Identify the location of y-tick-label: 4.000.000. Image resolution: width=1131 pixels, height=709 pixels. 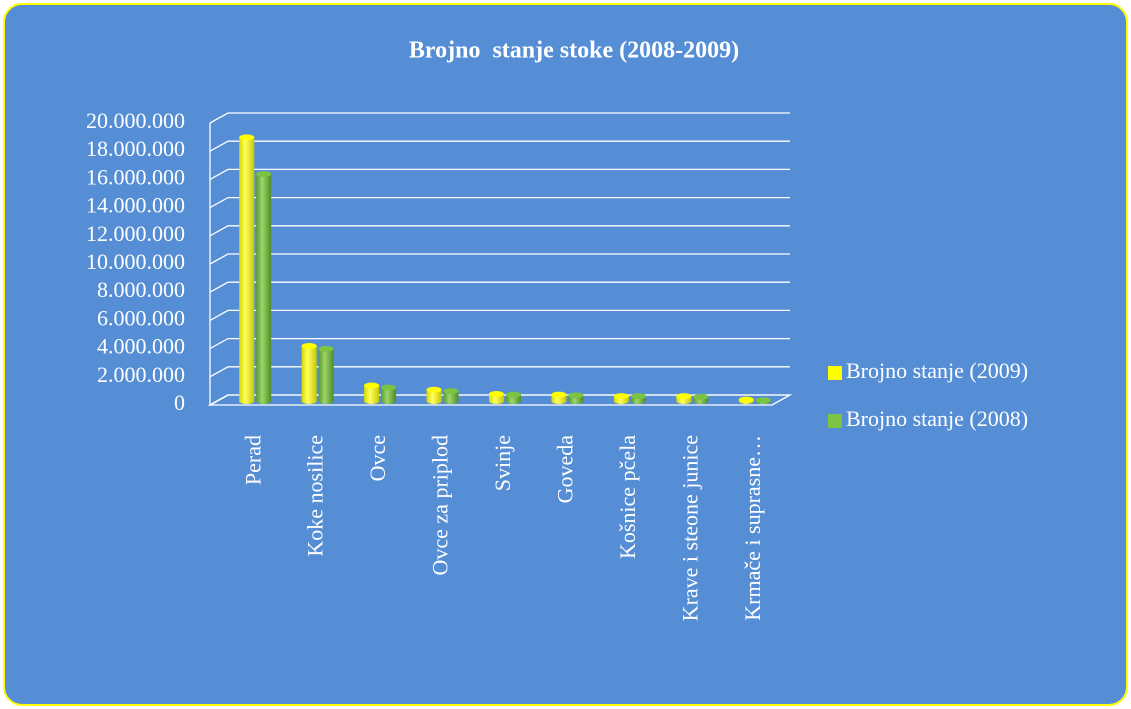
(141, 346).